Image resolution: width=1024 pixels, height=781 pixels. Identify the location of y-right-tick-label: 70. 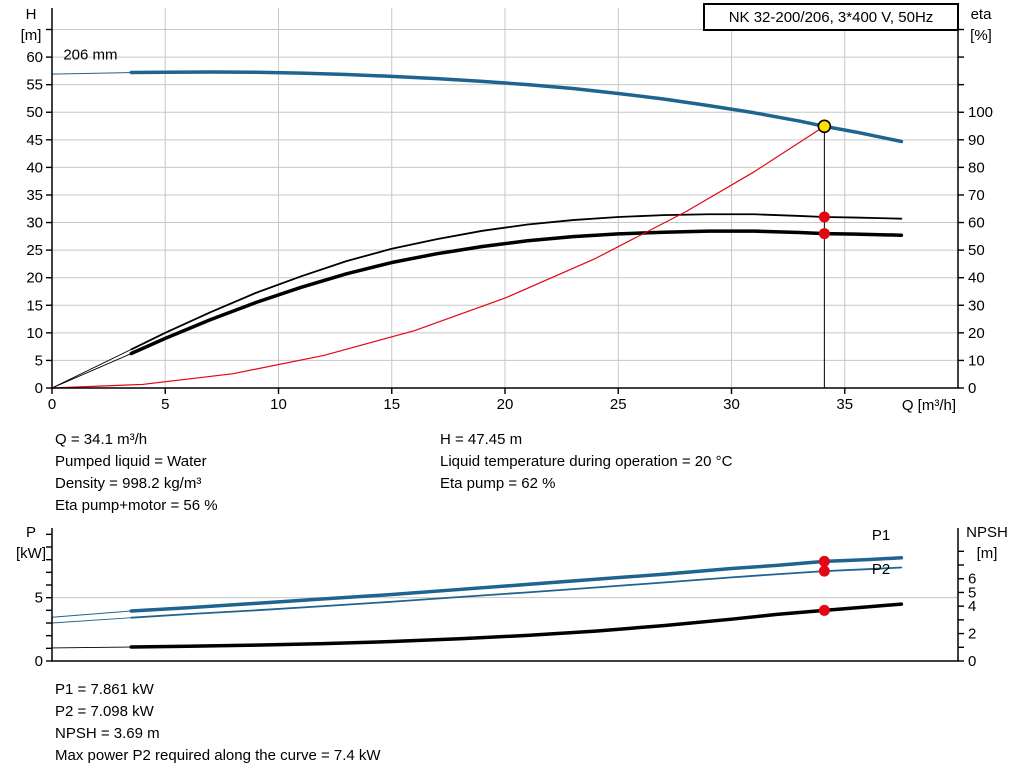
(976, 195).